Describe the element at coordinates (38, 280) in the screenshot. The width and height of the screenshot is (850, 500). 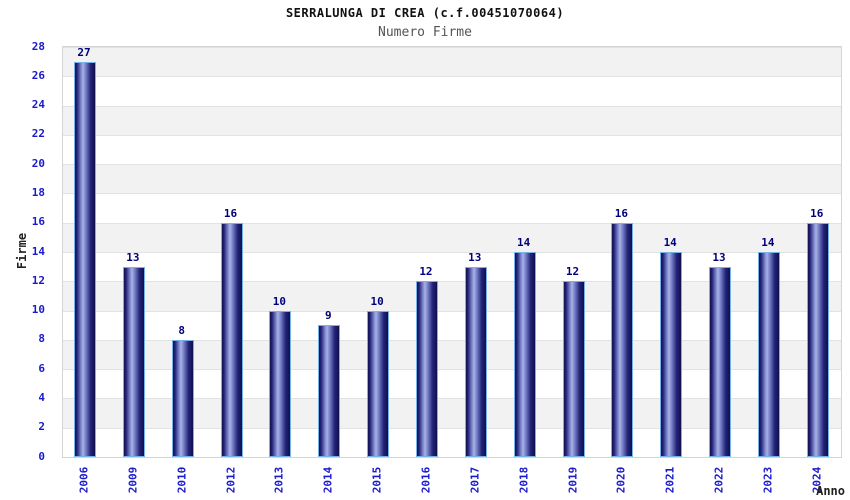
I see `y-tick-label: 12` at that location.